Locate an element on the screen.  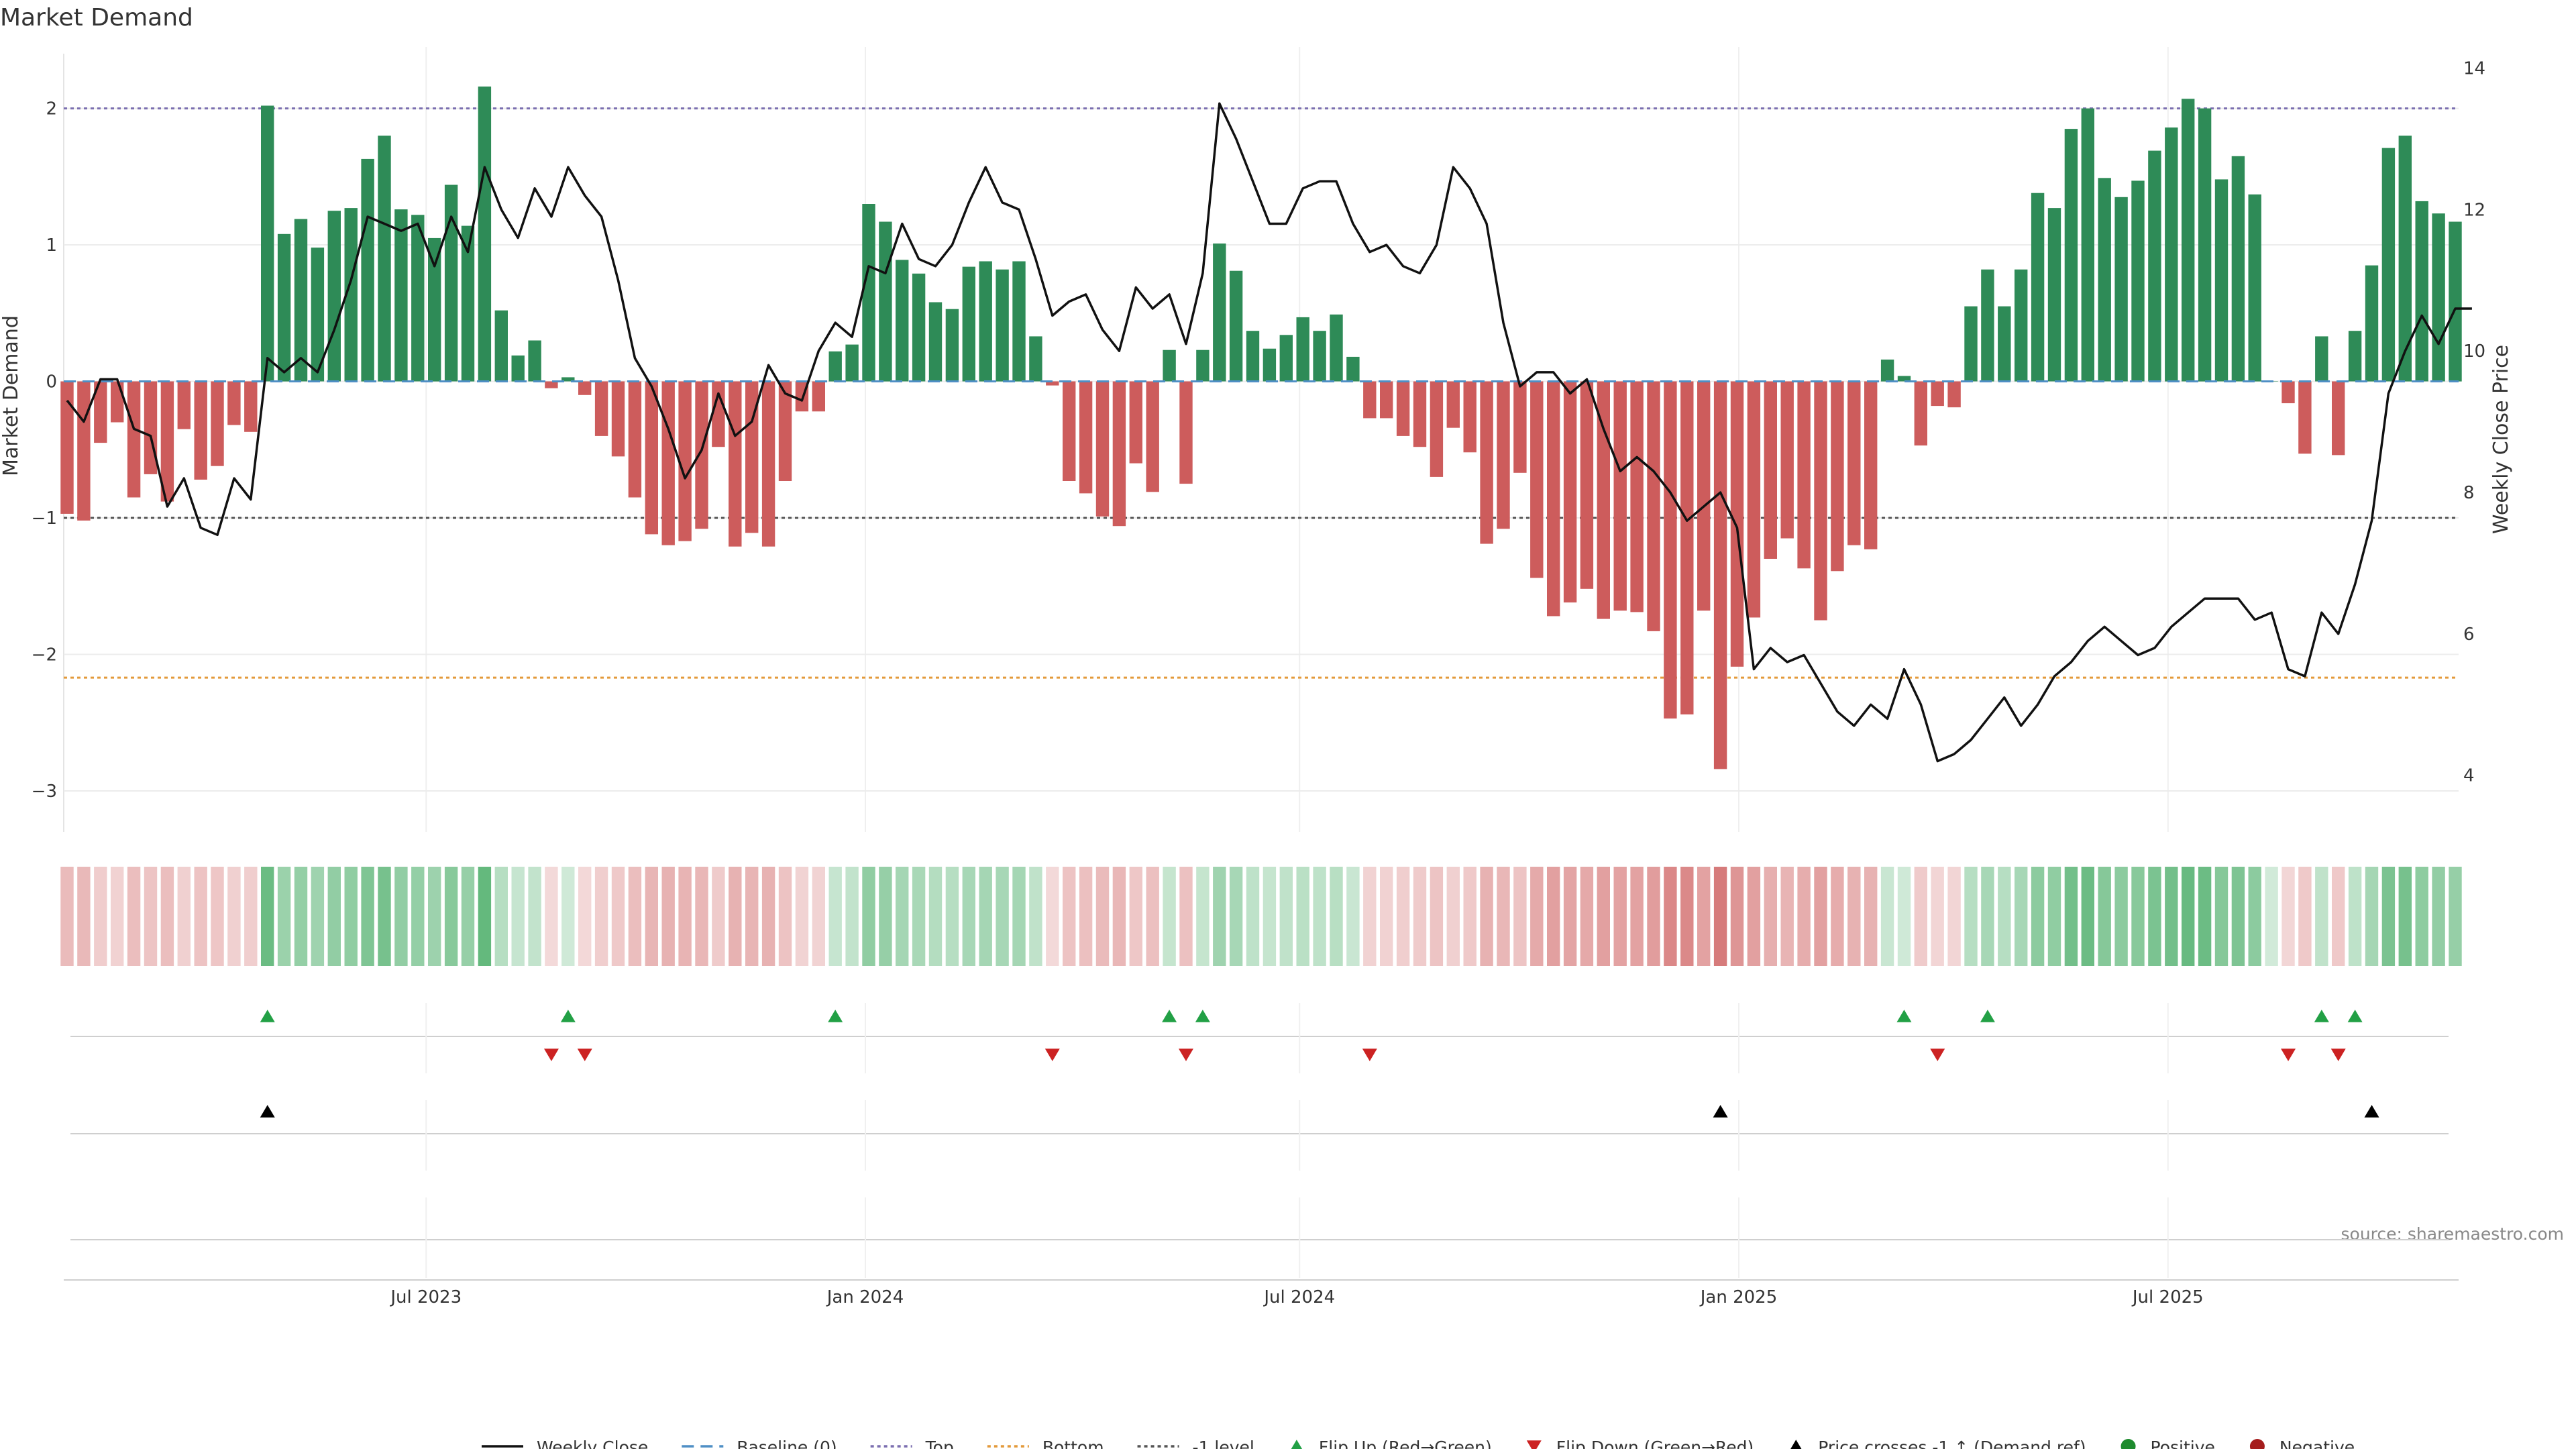
empty-panel is located at coordinates (1259, 1237).